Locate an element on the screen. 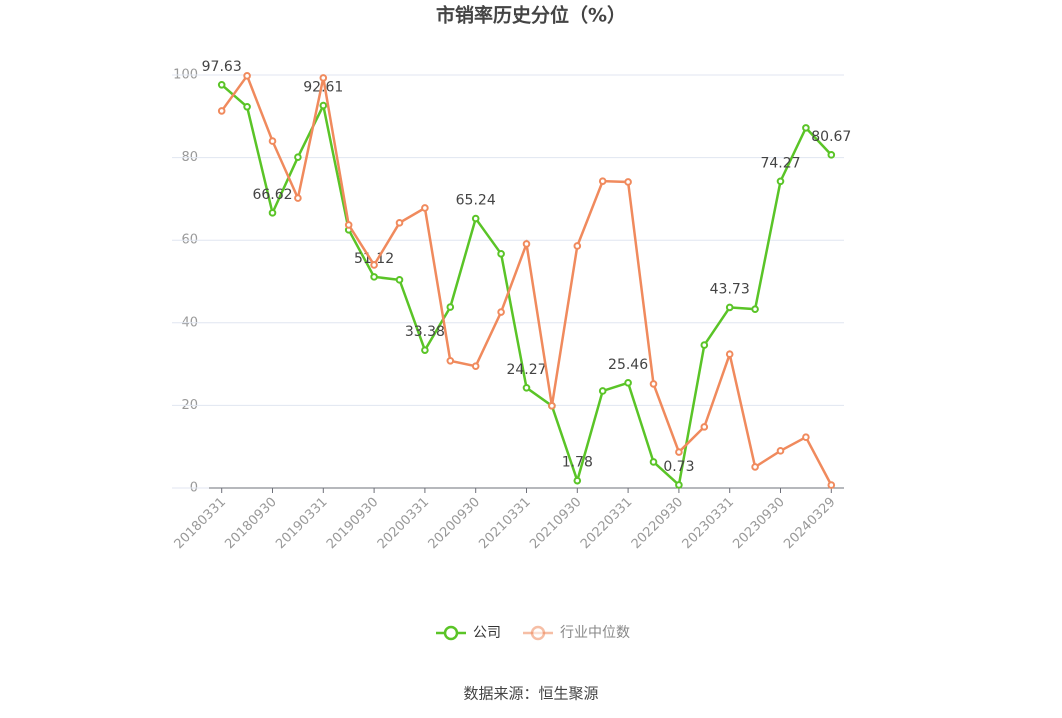 This screenshot has height=718, width=1062. x-tick-label: 20200930 is located at coordinates (454, 523).